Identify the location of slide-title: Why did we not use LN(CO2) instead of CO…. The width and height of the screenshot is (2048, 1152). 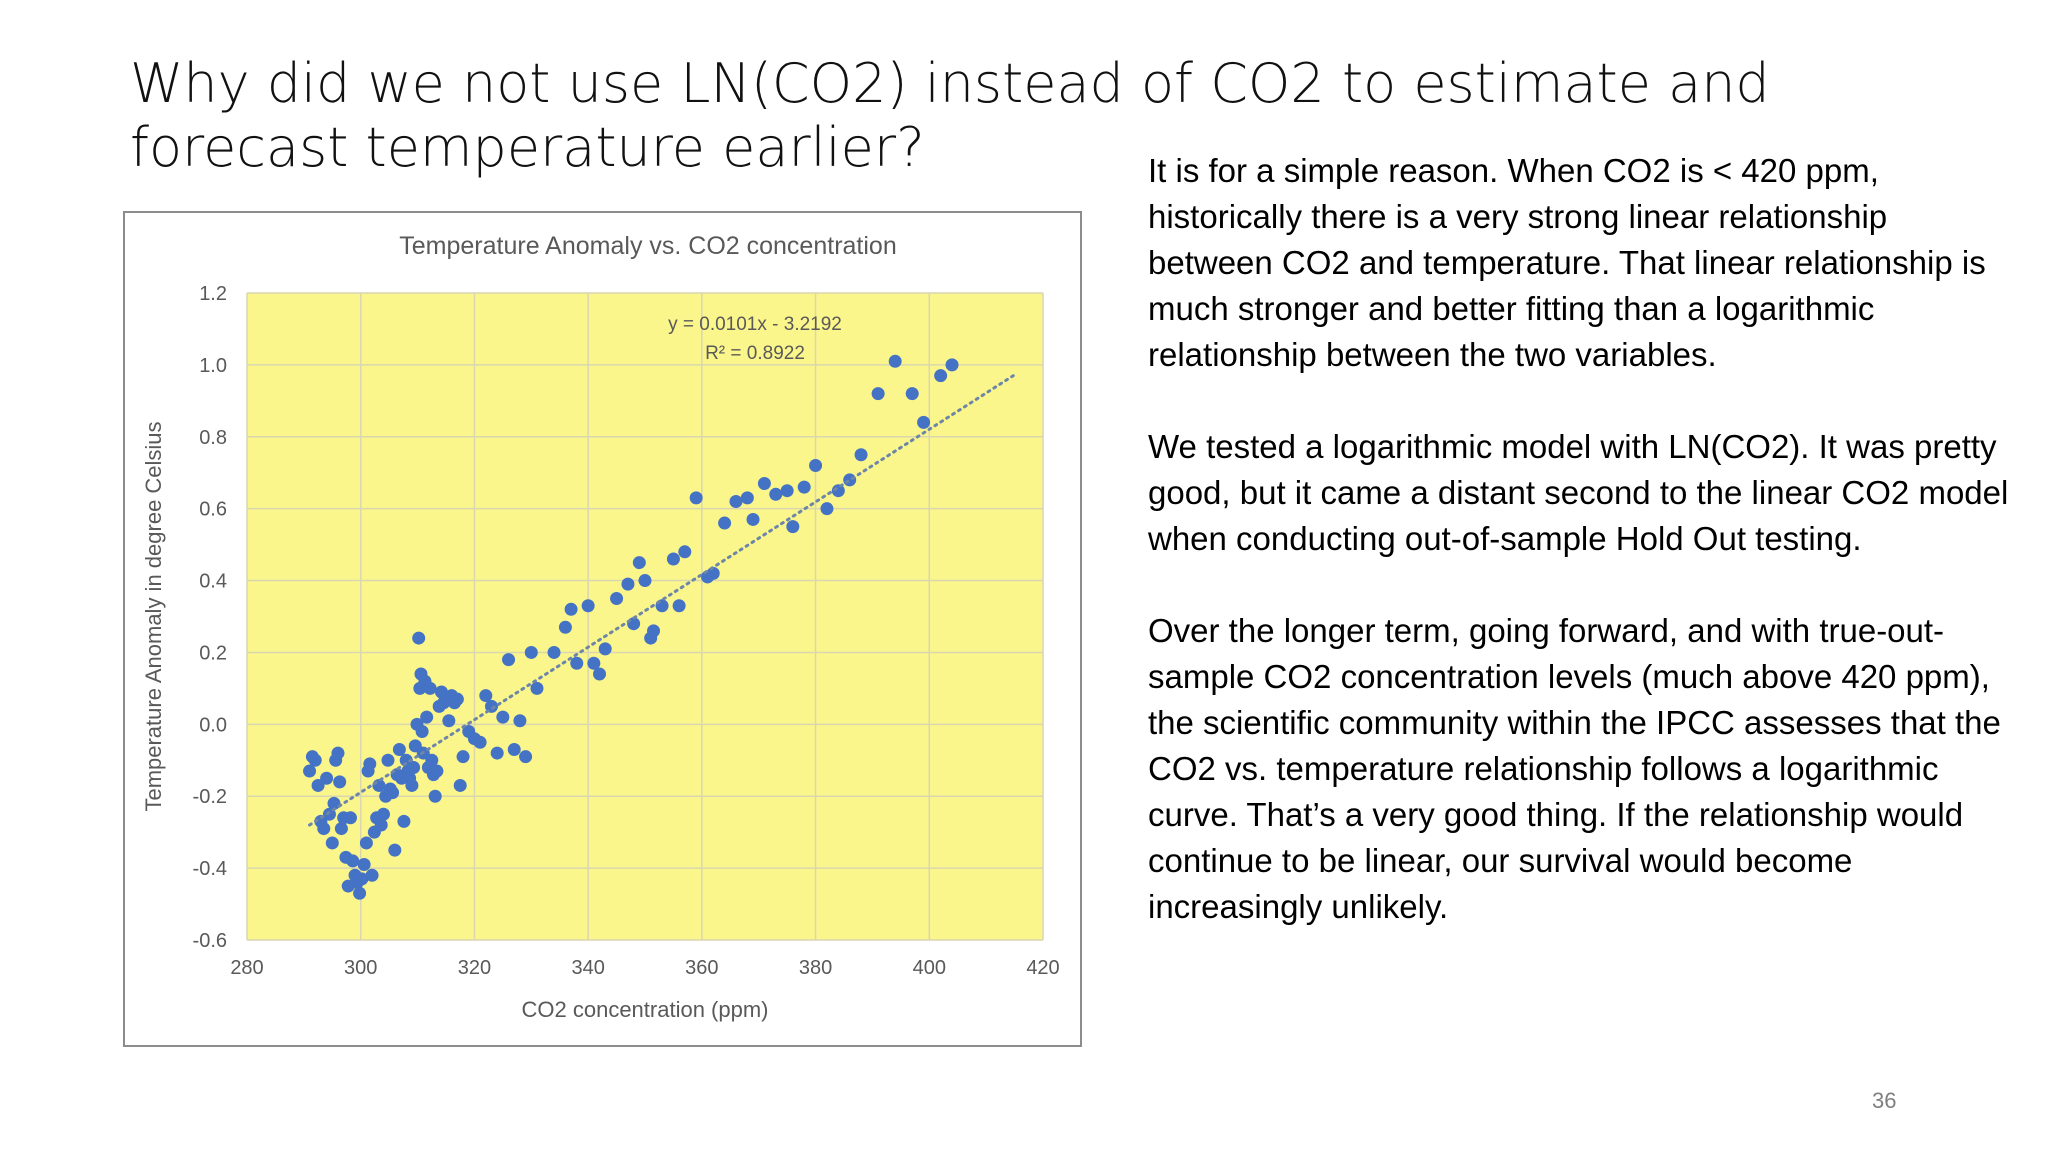
(950, 115).